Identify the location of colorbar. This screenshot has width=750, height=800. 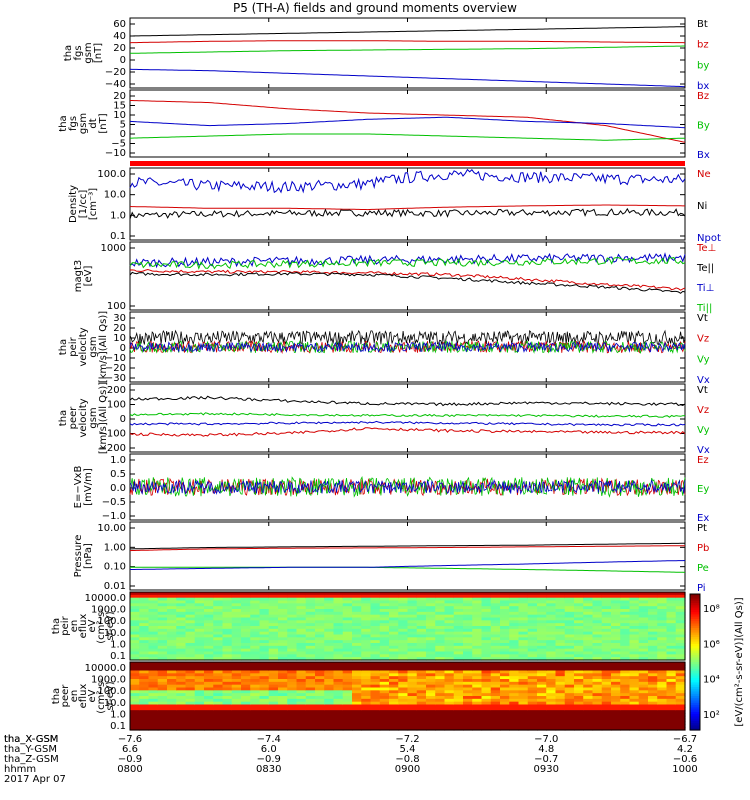
(695, 662).